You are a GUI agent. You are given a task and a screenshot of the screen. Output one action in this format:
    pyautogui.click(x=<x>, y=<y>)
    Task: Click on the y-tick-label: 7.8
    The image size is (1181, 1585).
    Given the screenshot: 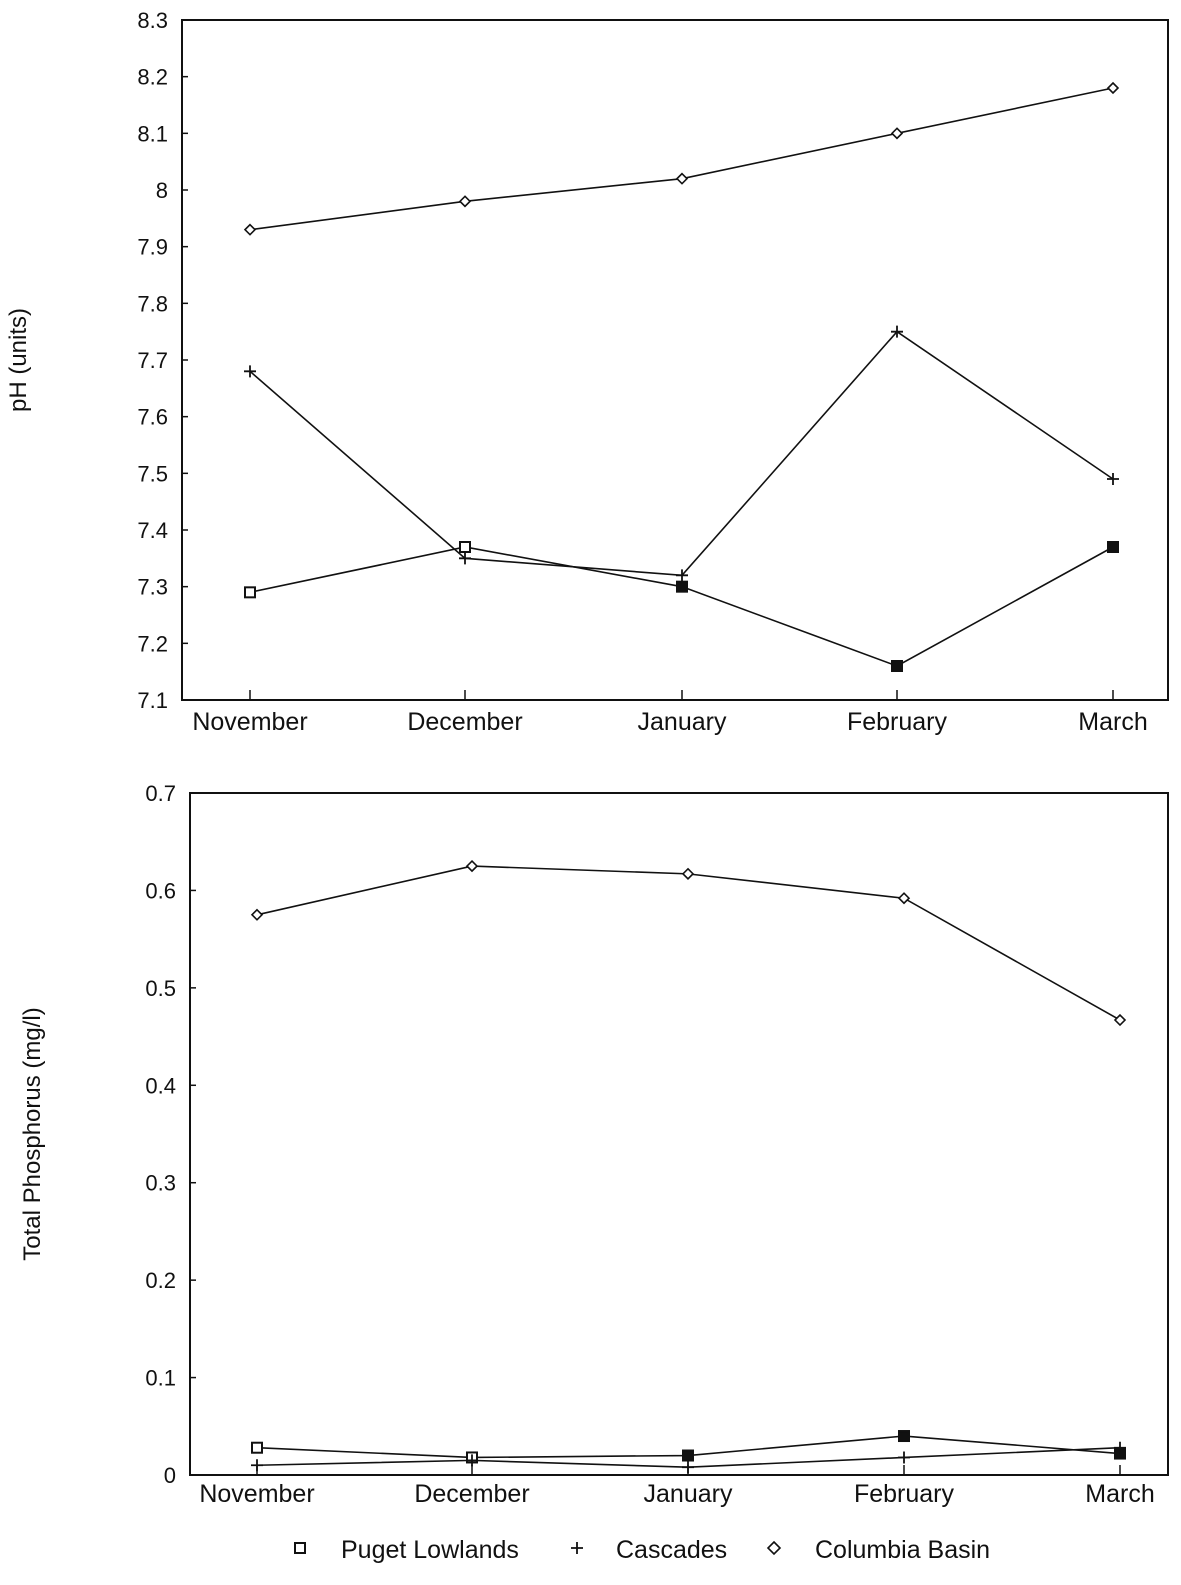 What is the action you would take?
    pyautogui.click(x=152, y=303)
    